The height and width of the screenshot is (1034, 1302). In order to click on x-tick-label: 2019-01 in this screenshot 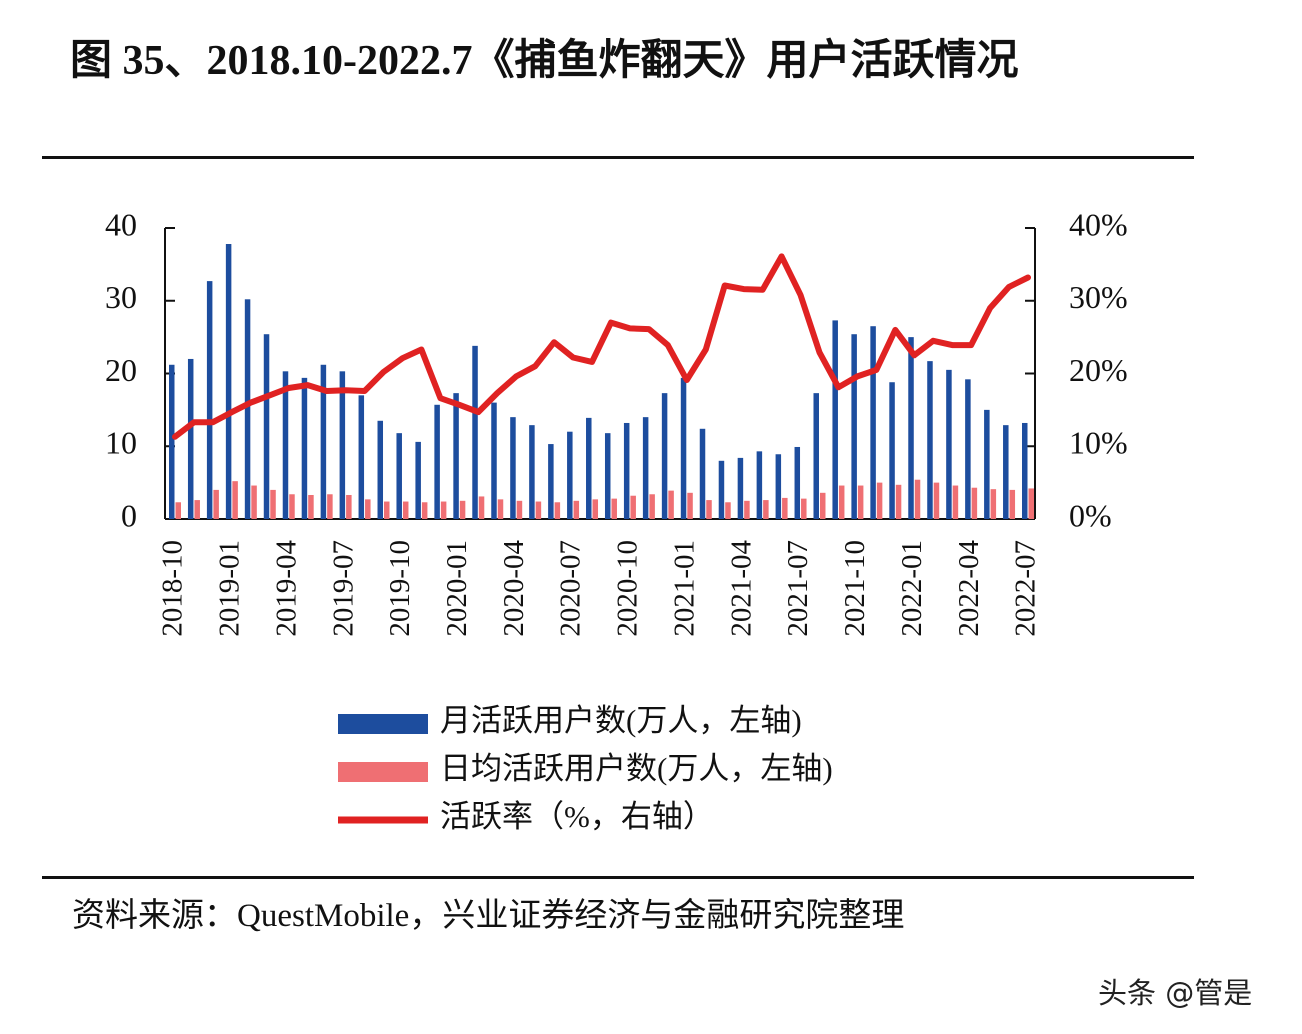, I will do `click(230, 588)`.